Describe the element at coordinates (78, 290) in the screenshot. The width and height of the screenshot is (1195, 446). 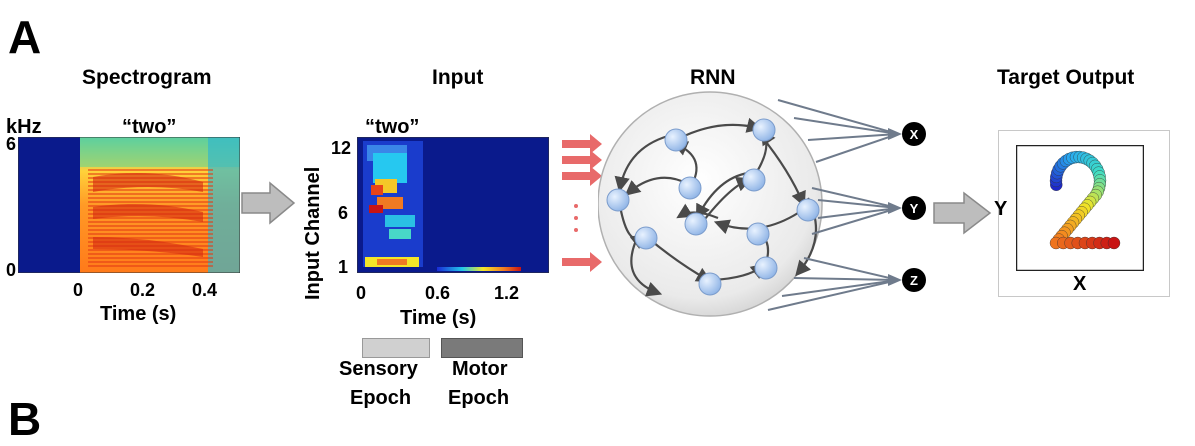
I see `spectrogram-x-tick-0: 0` at that location.